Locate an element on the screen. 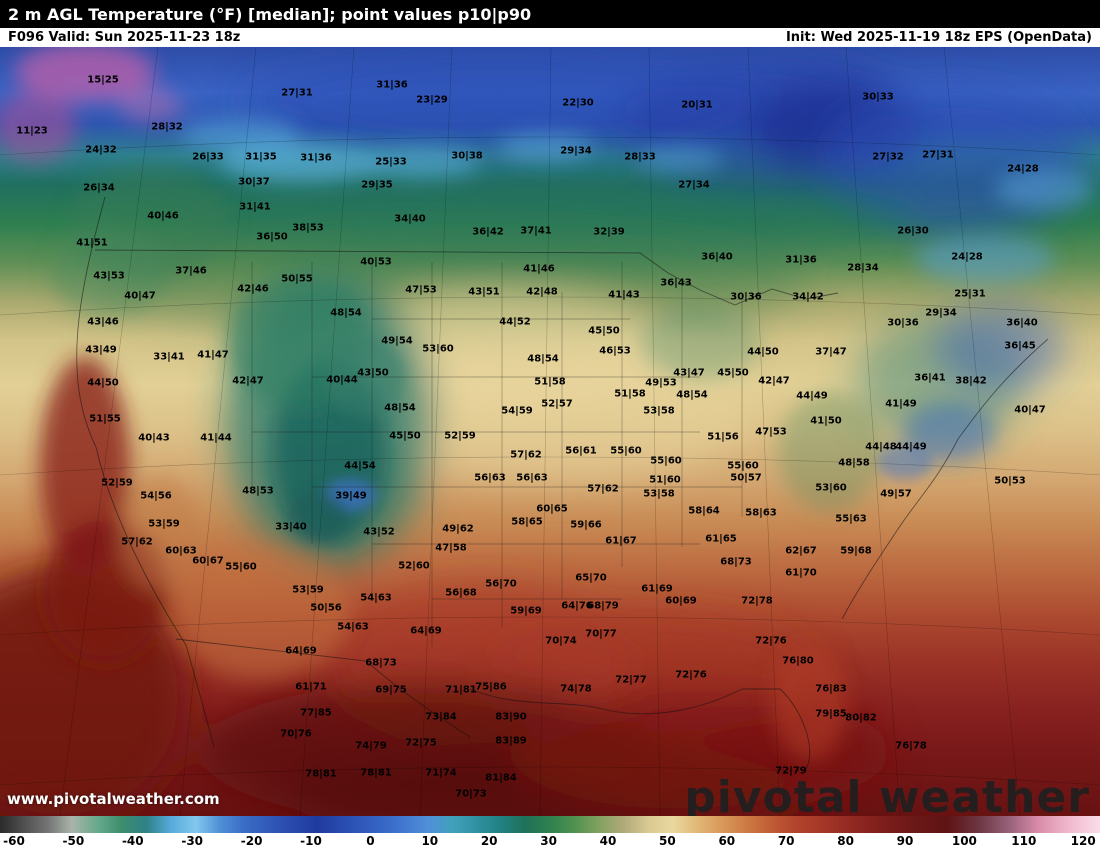 This screenshot has height=850, width=1100. scale-tick: 120 is located at coordinates (1083, 841).